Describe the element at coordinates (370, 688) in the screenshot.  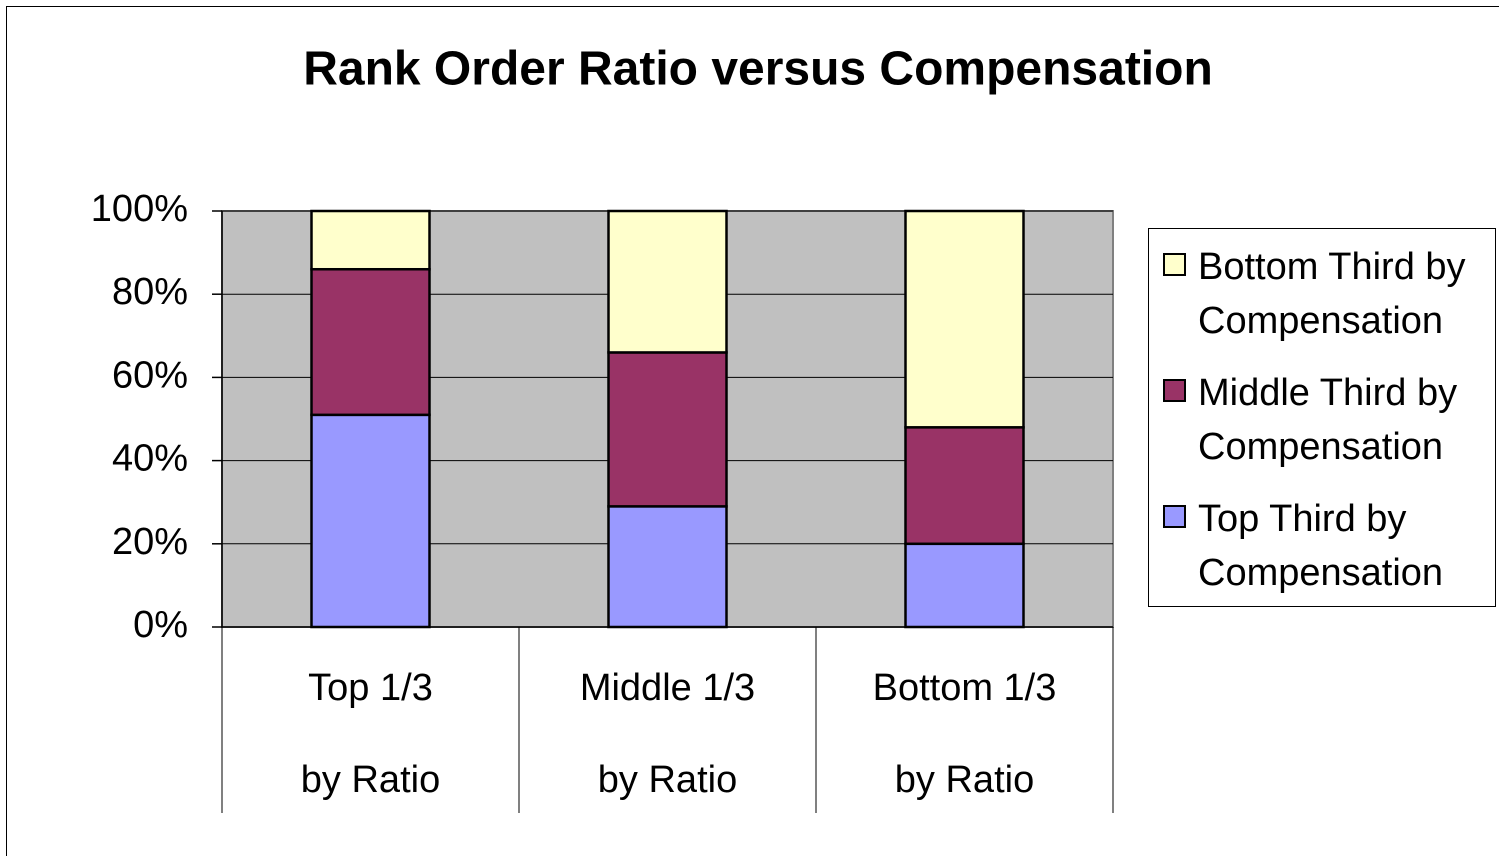
I see `x-tick-label: Top 1/3` at that location.